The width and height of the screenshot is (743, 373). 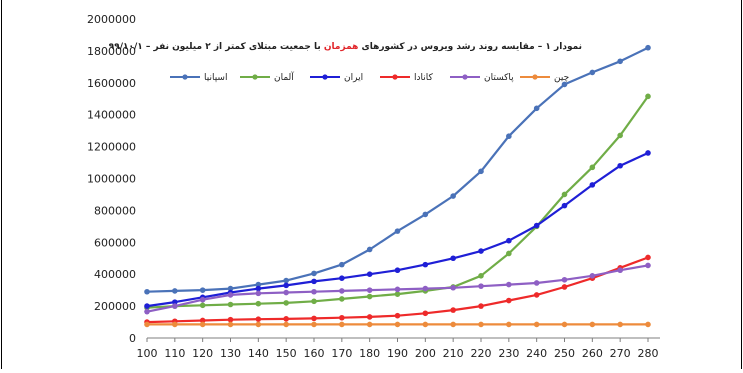 I want to click on x-tick-label: 280, so click(x=648, y=353).